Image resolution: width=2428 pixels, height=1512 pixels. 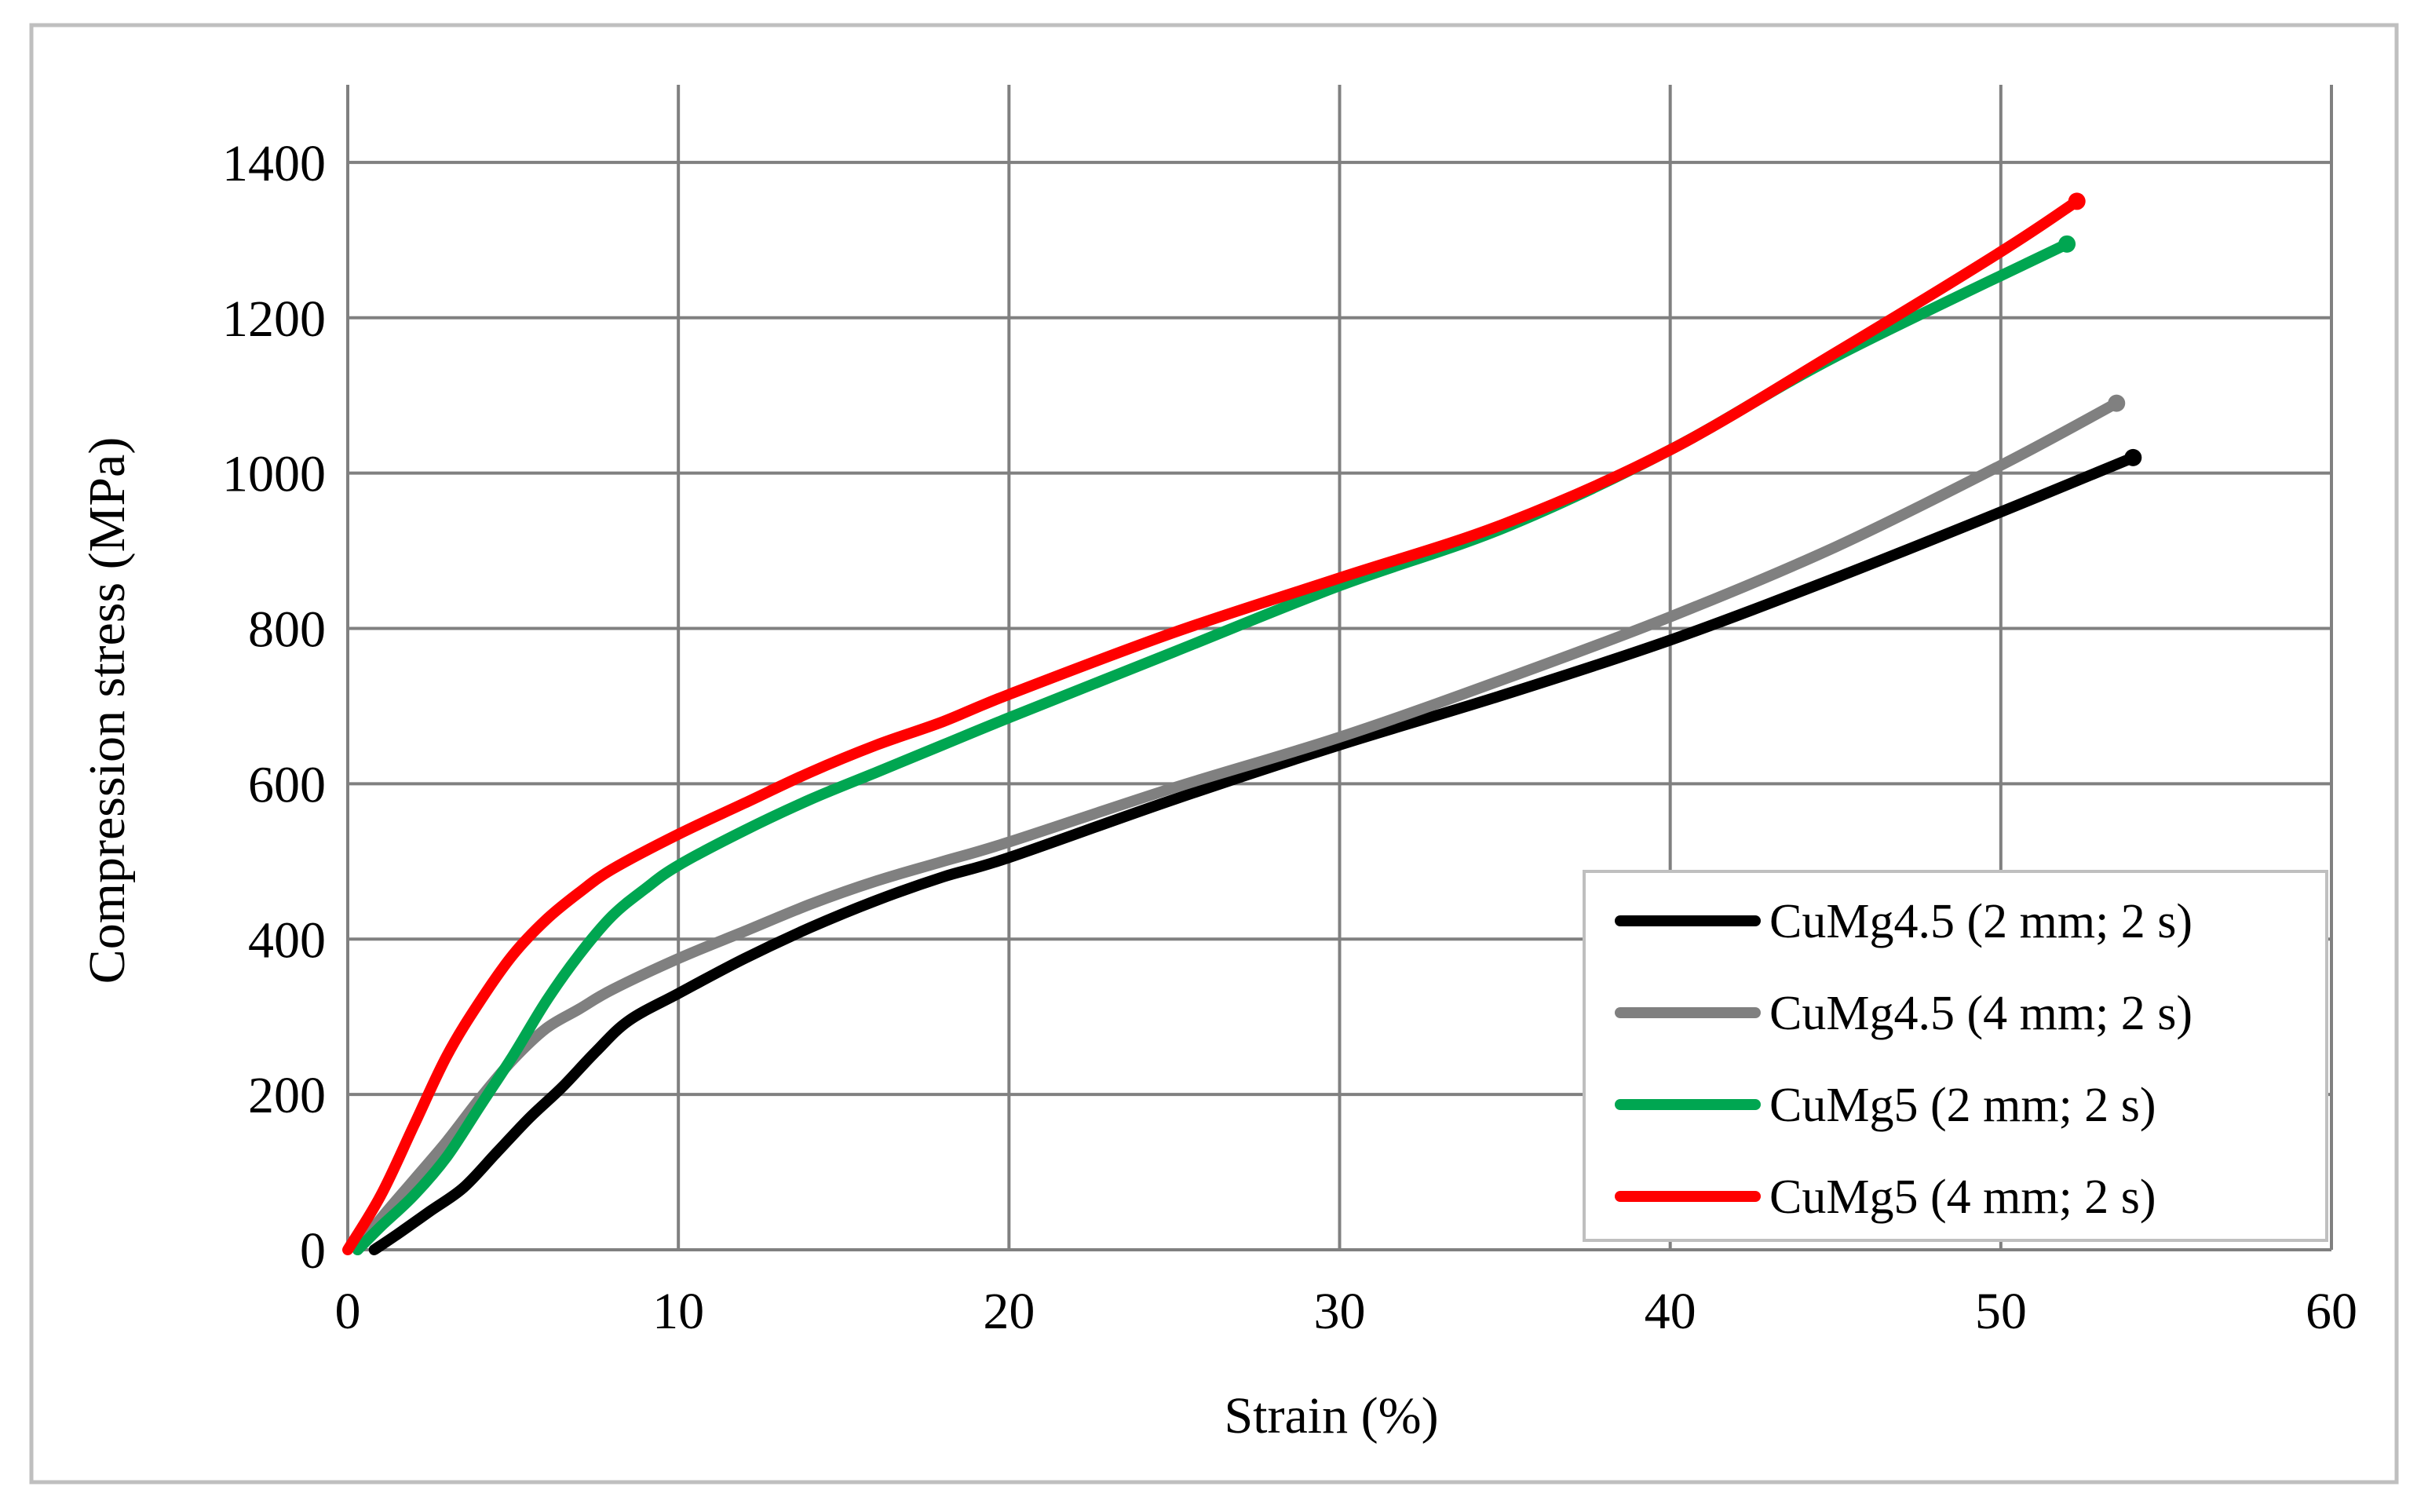 What do you see at coordinates (313, 1251) in the screenshot?
I see `y-tick-label-0: 0` at bounding box center [313, 1251].